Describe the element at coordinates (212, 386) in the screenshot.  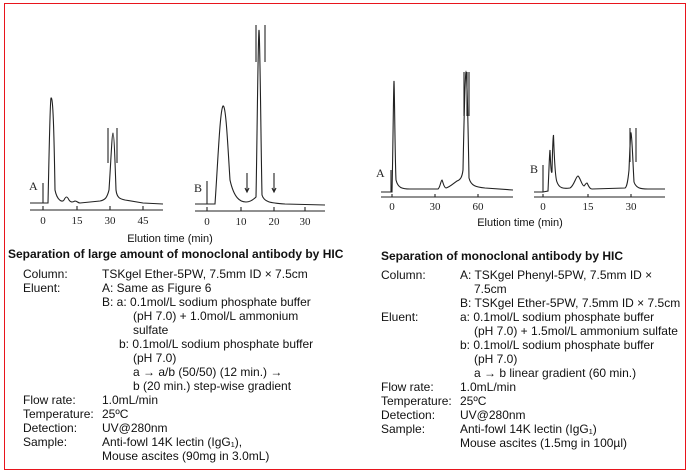
I see `condition-value: b (20 min.) step-wise gradient` at that location.